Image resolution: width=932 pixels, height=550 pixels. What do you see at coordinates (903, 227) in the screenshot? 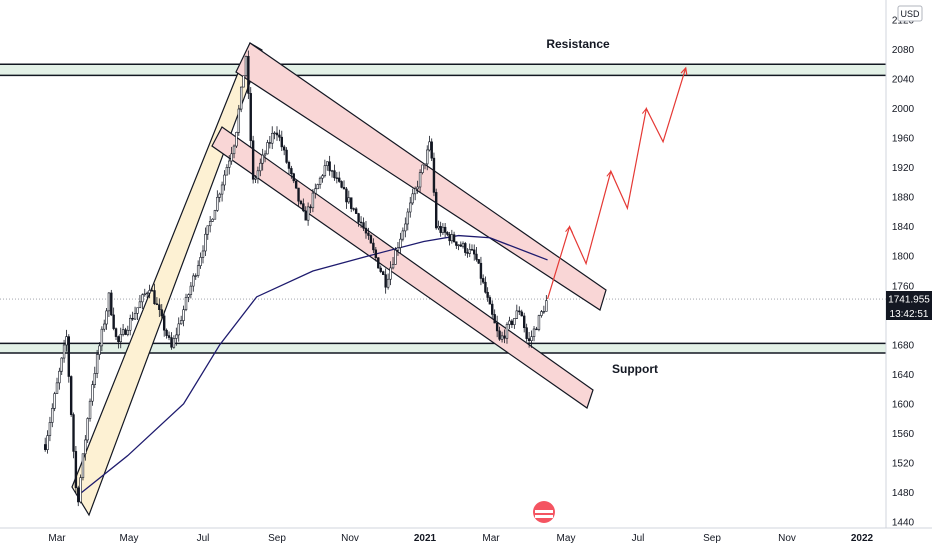
I see `price-tick-label: 1840` at bounding box center [903, 227].